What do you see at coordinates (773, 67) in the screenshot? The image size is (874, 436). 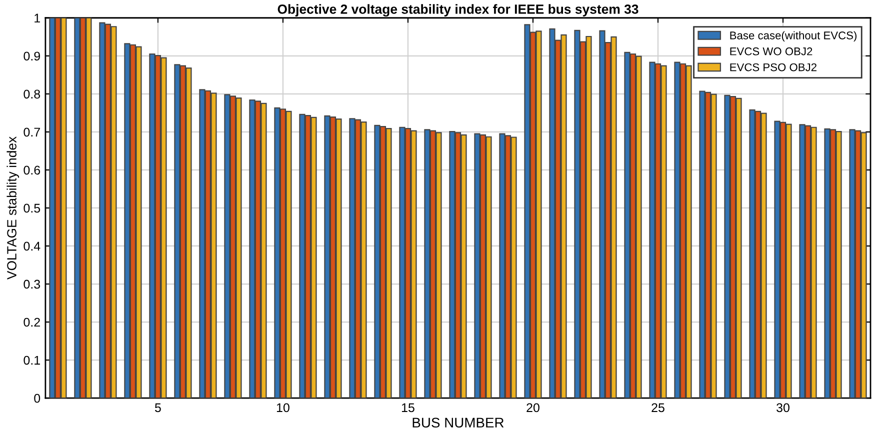 I see `legend-label: EVCS PSO OBJ2` at bounding box center [773, 67].